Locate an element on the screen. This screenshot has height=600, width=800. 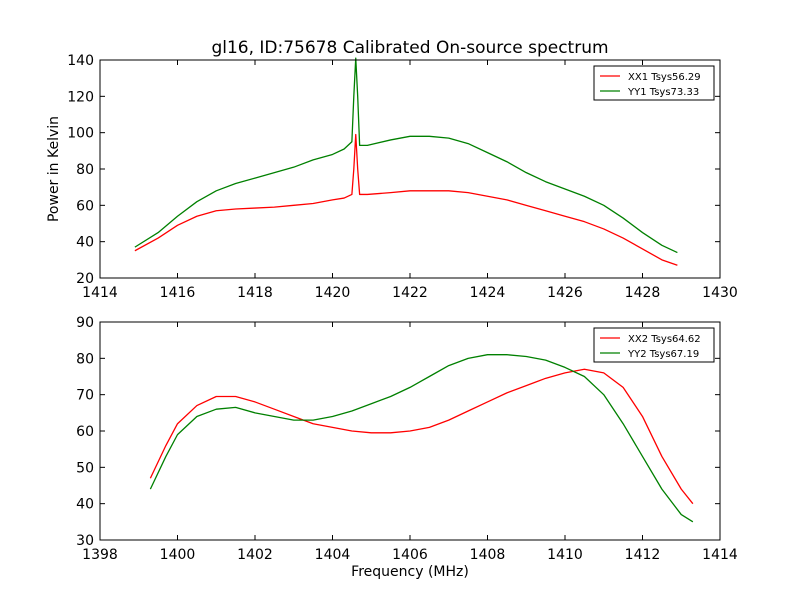
x-tick-label: 1430 is located at coordinates (720, 293).